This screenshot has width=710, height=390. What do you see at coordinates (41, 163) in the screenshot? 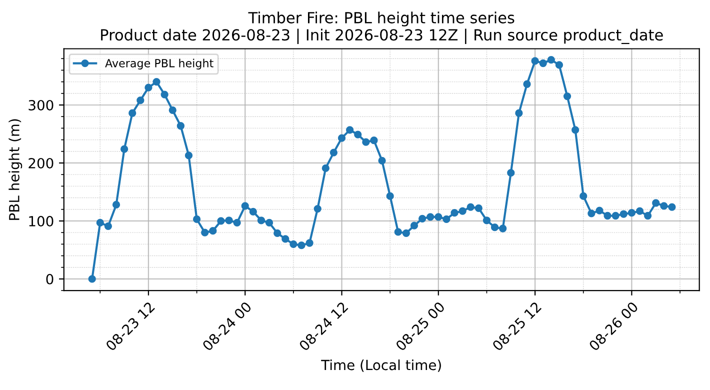
I see `y-tick-label: 200` at bounding box center [41, 163].